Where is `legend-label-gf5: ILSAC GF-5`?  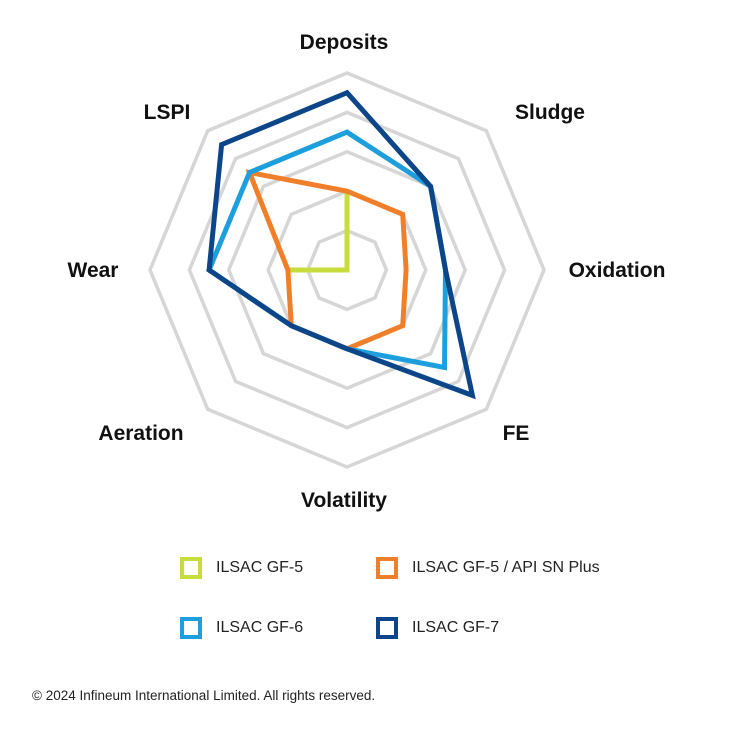
legend-label-gf5: ILSAC GF-5 is located at coordinates (260, 567).